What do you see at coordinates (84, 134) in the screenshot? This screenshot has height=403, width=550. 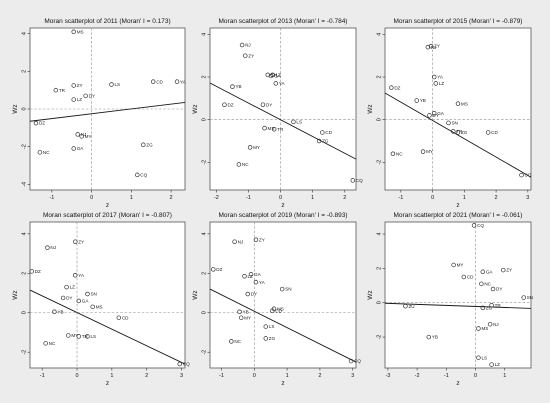 I see `point-label-nj: NJ` at bounding box center [84, 134].